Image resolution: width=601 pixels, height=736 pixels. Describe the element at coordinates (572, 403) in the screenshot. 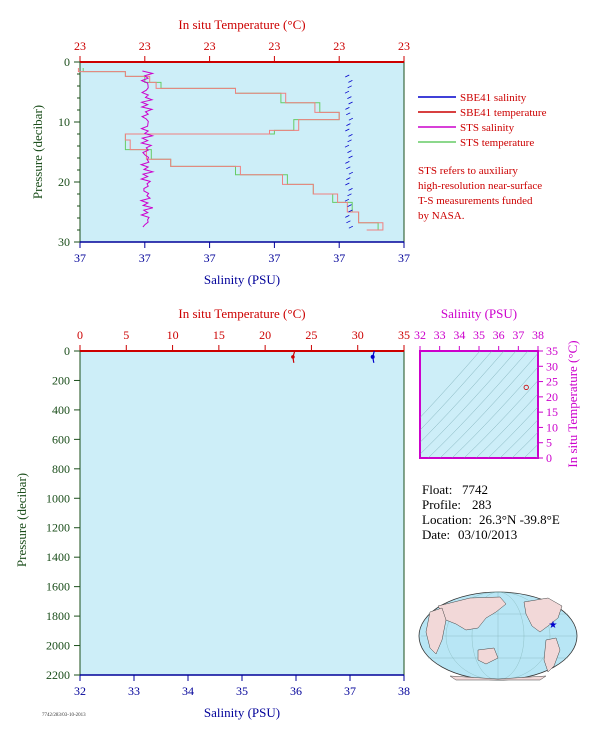

I see `ts-ylabel: In situ Temperature (°C)` at that location.